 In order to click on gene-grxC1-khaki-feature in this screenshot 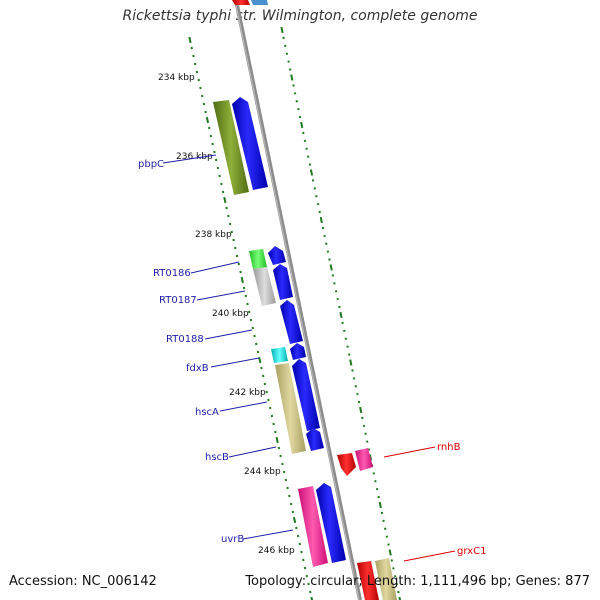, I will do `click(386, 579)`.